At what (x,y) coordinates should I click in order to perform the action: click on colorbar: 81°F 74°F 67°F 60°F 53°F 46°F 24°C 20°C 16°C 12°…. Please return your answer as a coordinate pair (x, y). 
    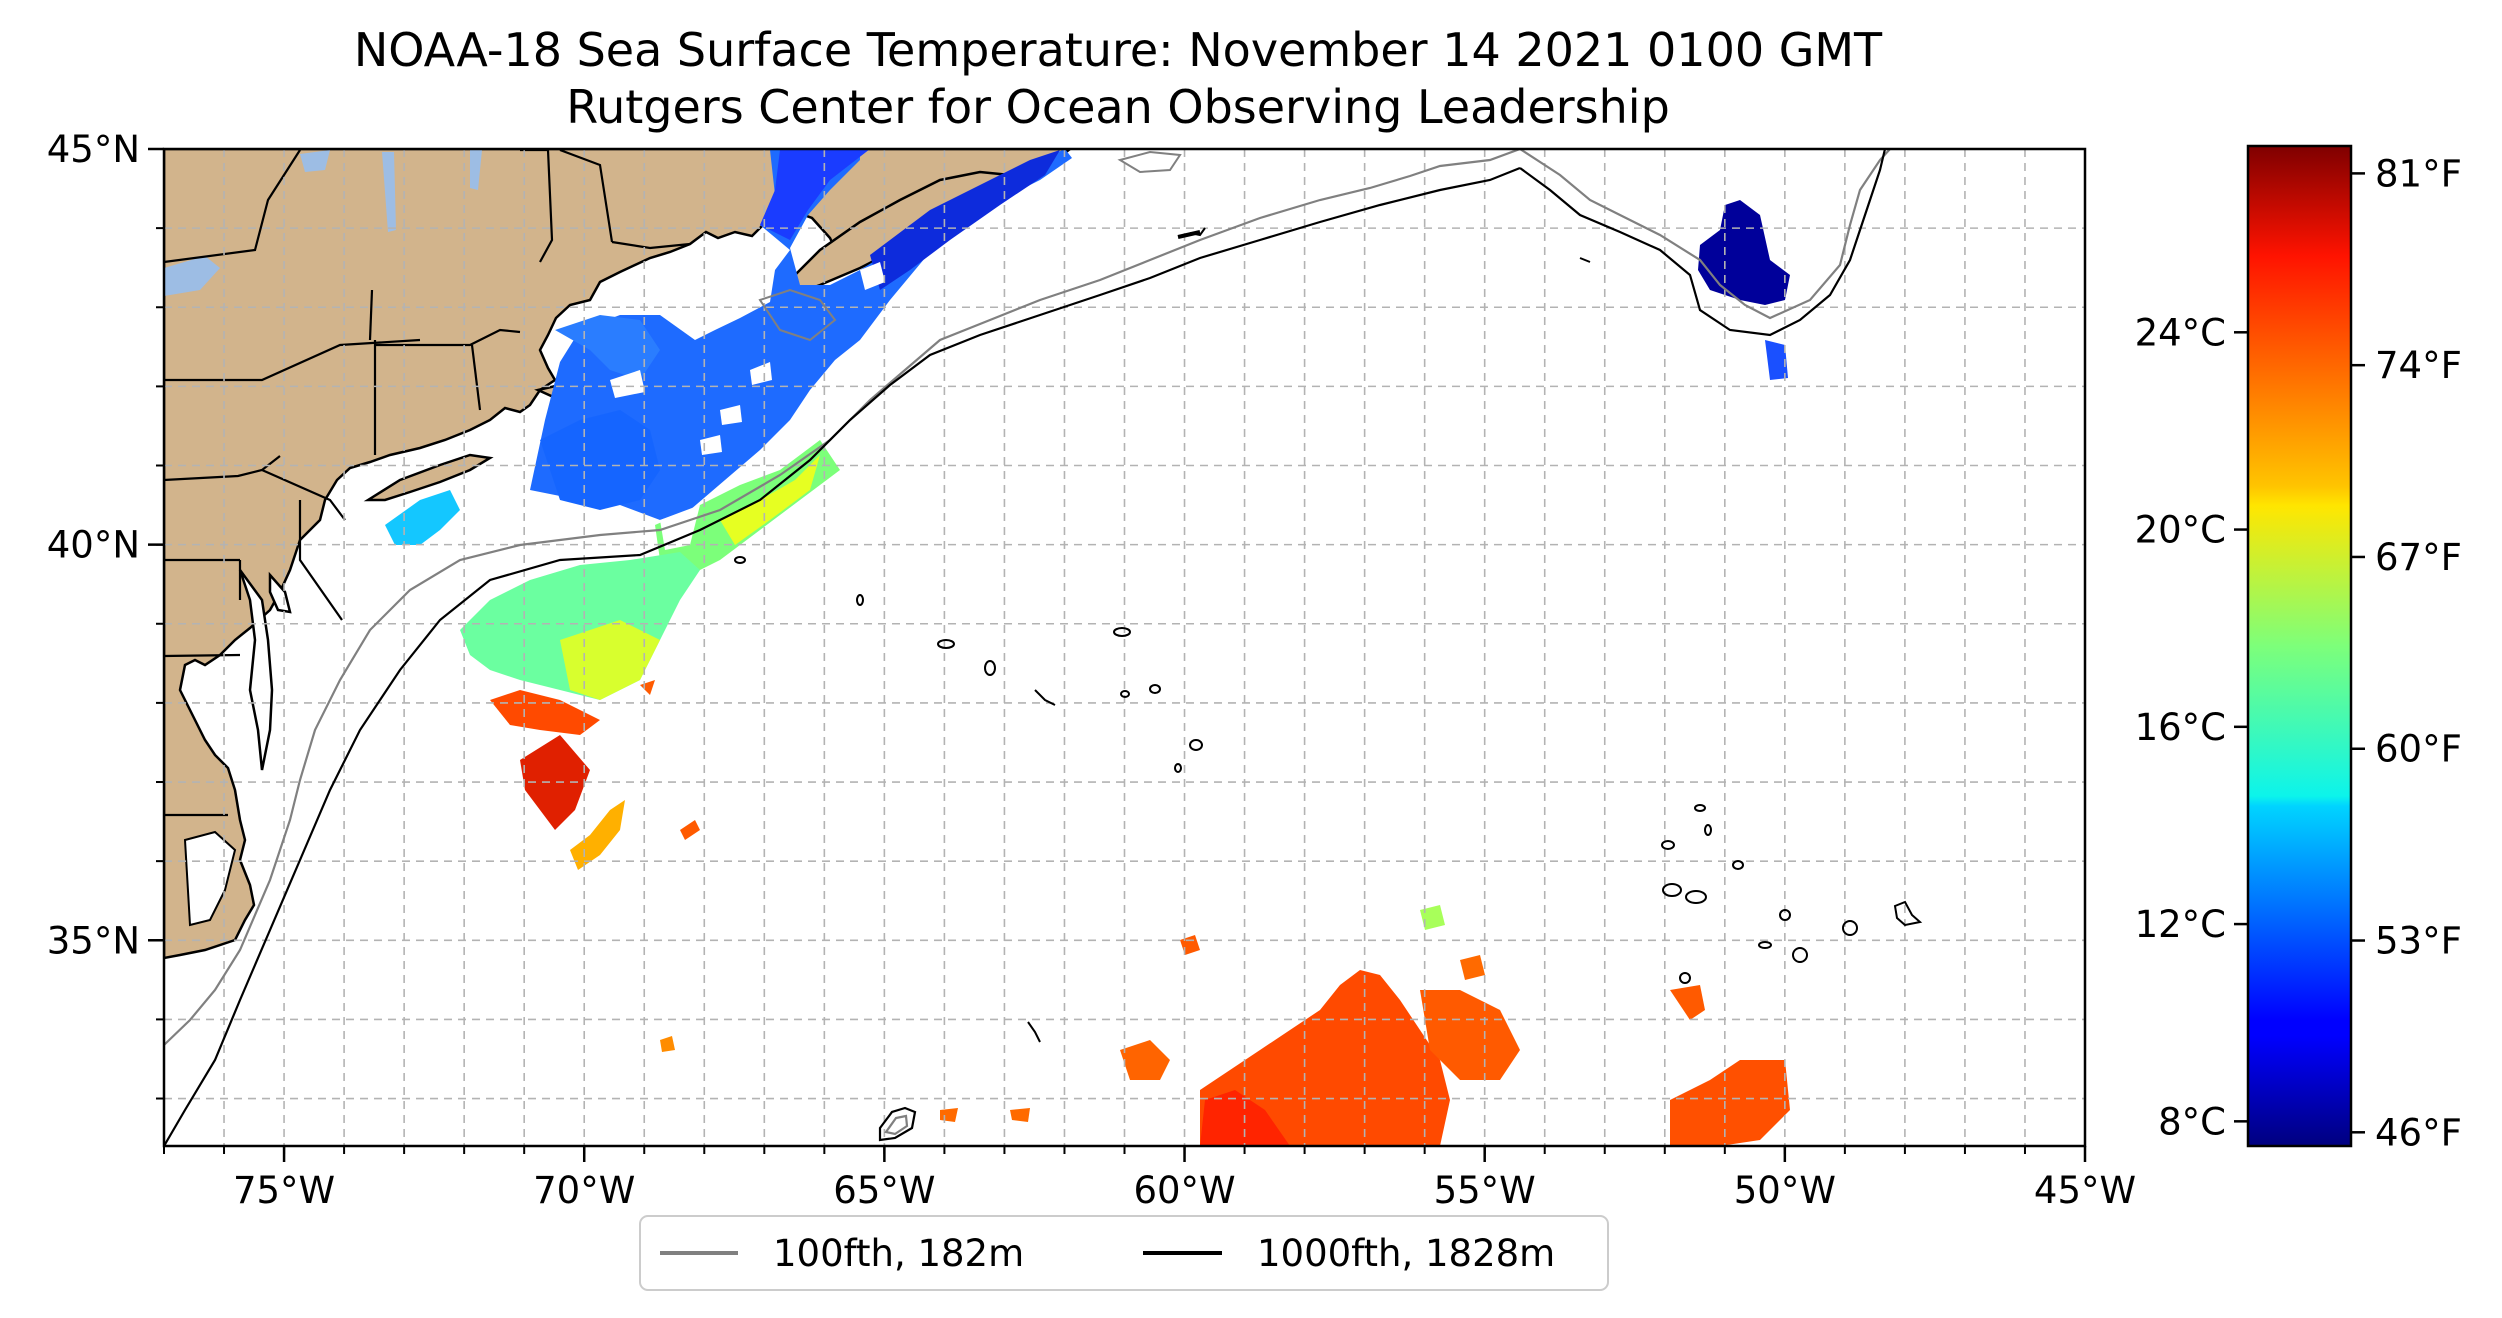
    Looking at the image, I should click on (2298, 649).